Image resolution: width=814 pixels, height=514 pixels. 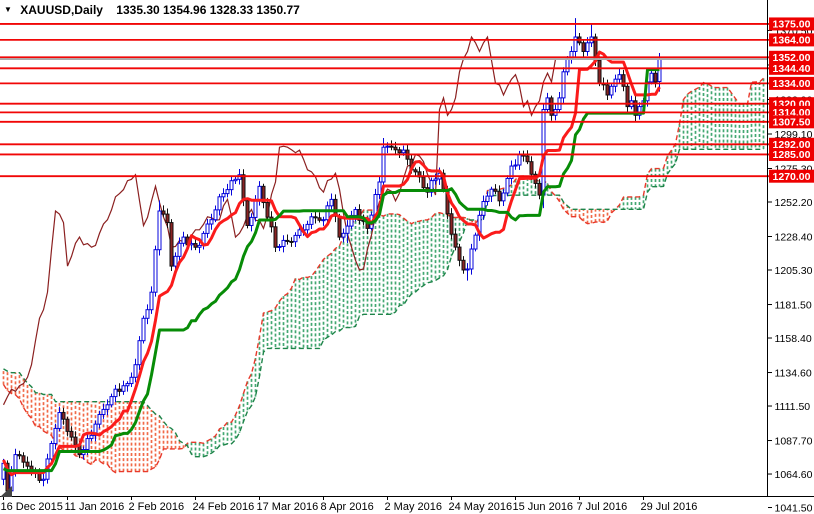 What do you see at coordinates (794, 508) in the screenshot?
I see `y-axis-label: 1041.50` at bounding box center [794, 508].